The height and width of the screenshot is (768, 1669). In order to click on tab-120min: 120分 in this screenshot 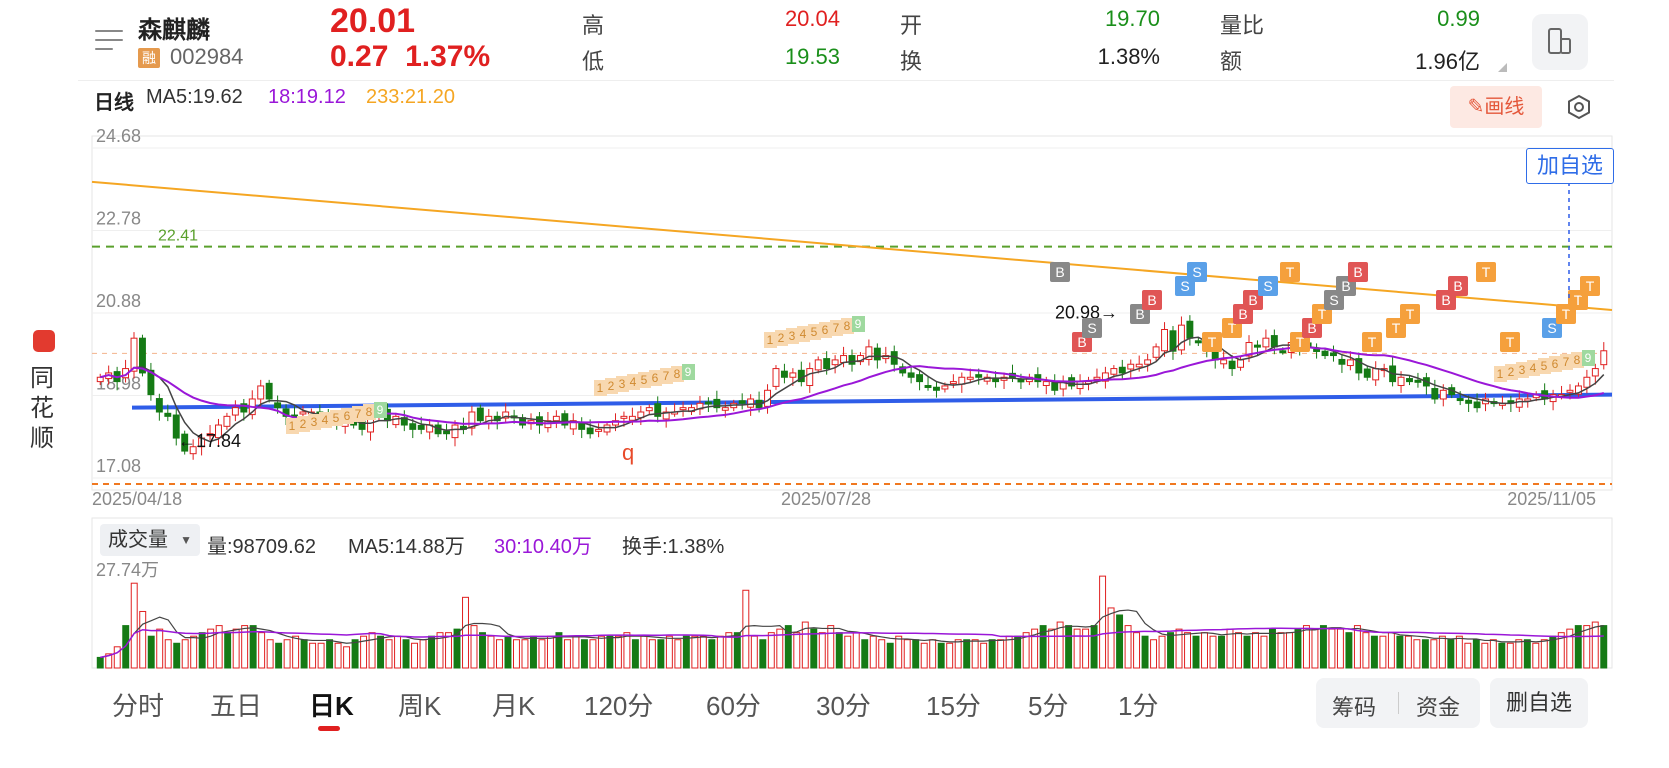, I will do `click(619, 706)`.